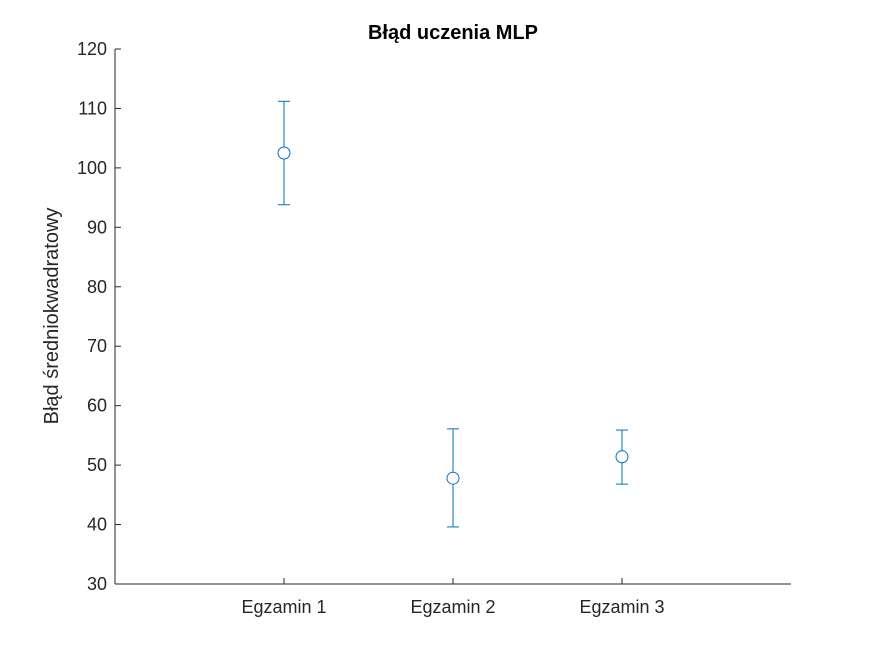  Describe the element at coordinates (283, 607) in the screenshot. I see `x-tick-label: Egzamin 1` at that location.